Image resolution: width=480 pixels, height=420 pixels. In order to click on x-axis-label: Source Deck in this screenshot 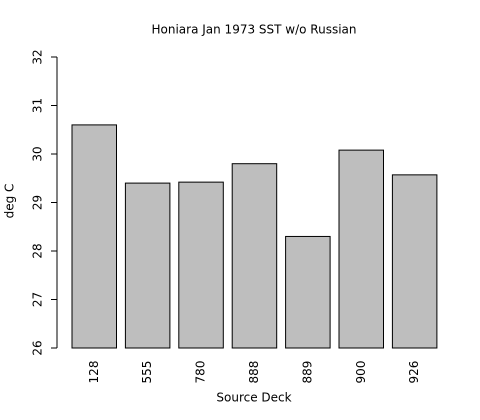, I will do `click(253, 398)`.